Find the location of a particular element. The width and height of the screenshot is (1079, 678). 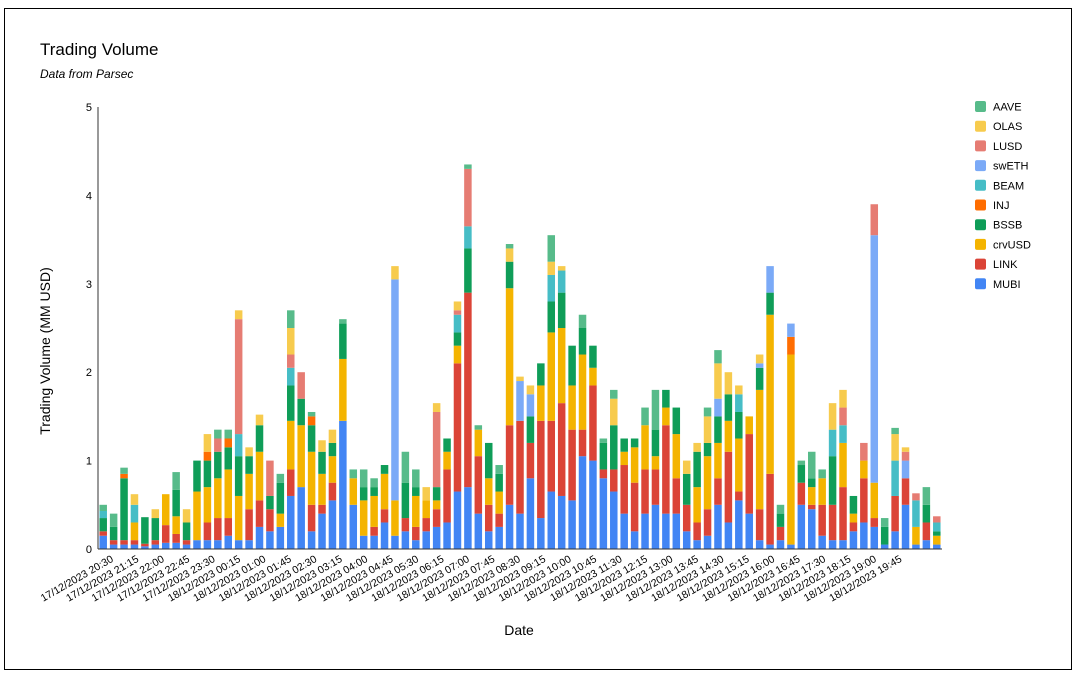

legend-swatch-lusd is located at coordinates (980, 146).